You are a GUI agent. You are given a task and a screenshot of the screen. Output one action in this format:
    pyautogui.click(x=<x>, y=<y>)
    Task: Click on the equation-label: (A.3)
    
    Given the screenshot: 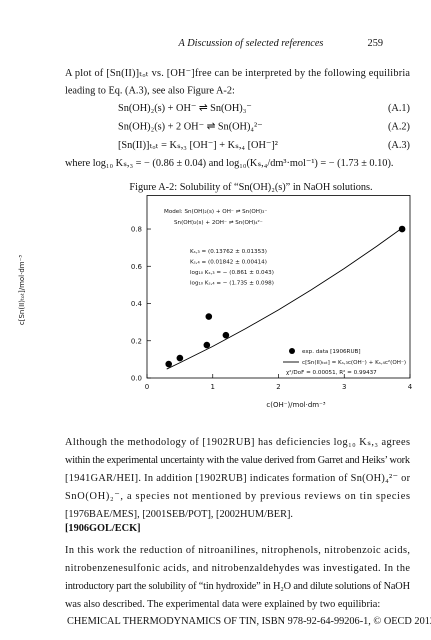 What is the action you would take?
    pyautogui.click(x=399, y=145)
    